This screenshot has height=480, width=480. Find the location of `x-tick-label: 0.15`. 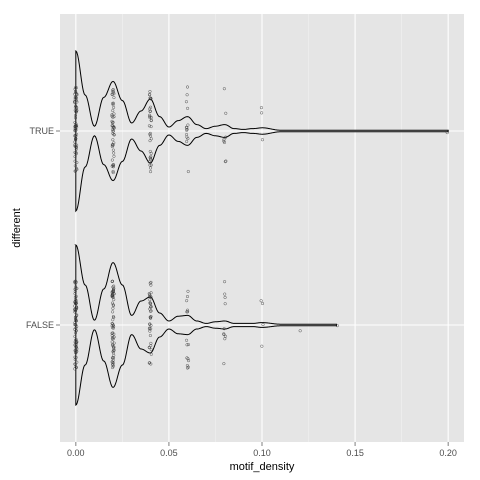

x-tick-label: 0.15 is located at coordinates (355, 453).